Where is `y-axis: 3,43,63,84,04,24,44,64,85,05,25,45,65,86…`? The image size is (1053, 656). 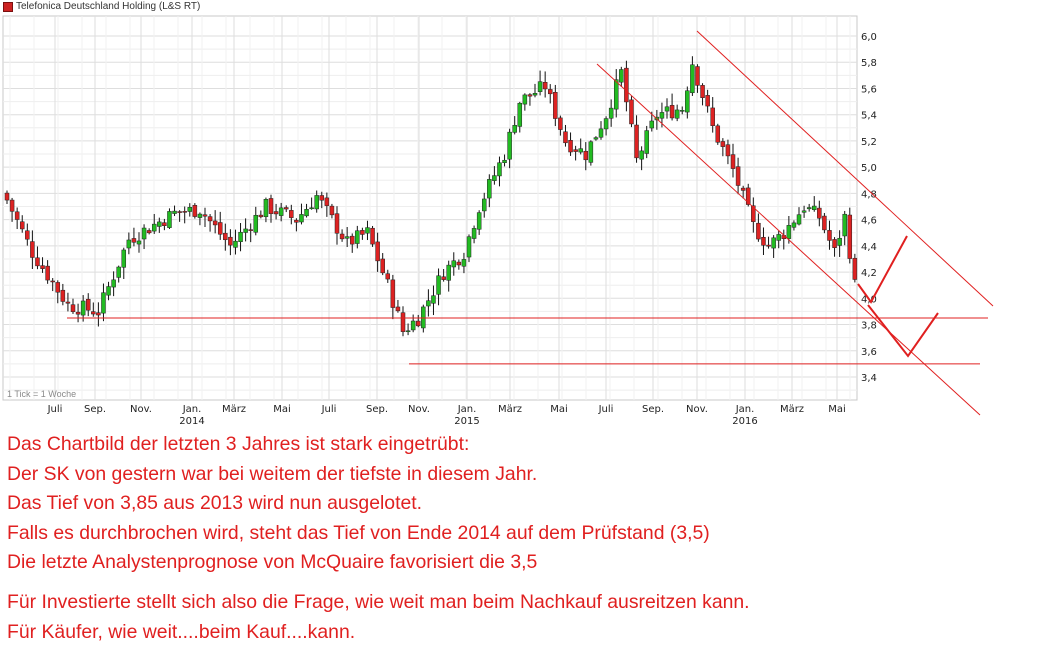 y-axis: 3,43,63,84,04,24,44,64,85,05,25,45,65,86… is located at coordinates (869, 208).